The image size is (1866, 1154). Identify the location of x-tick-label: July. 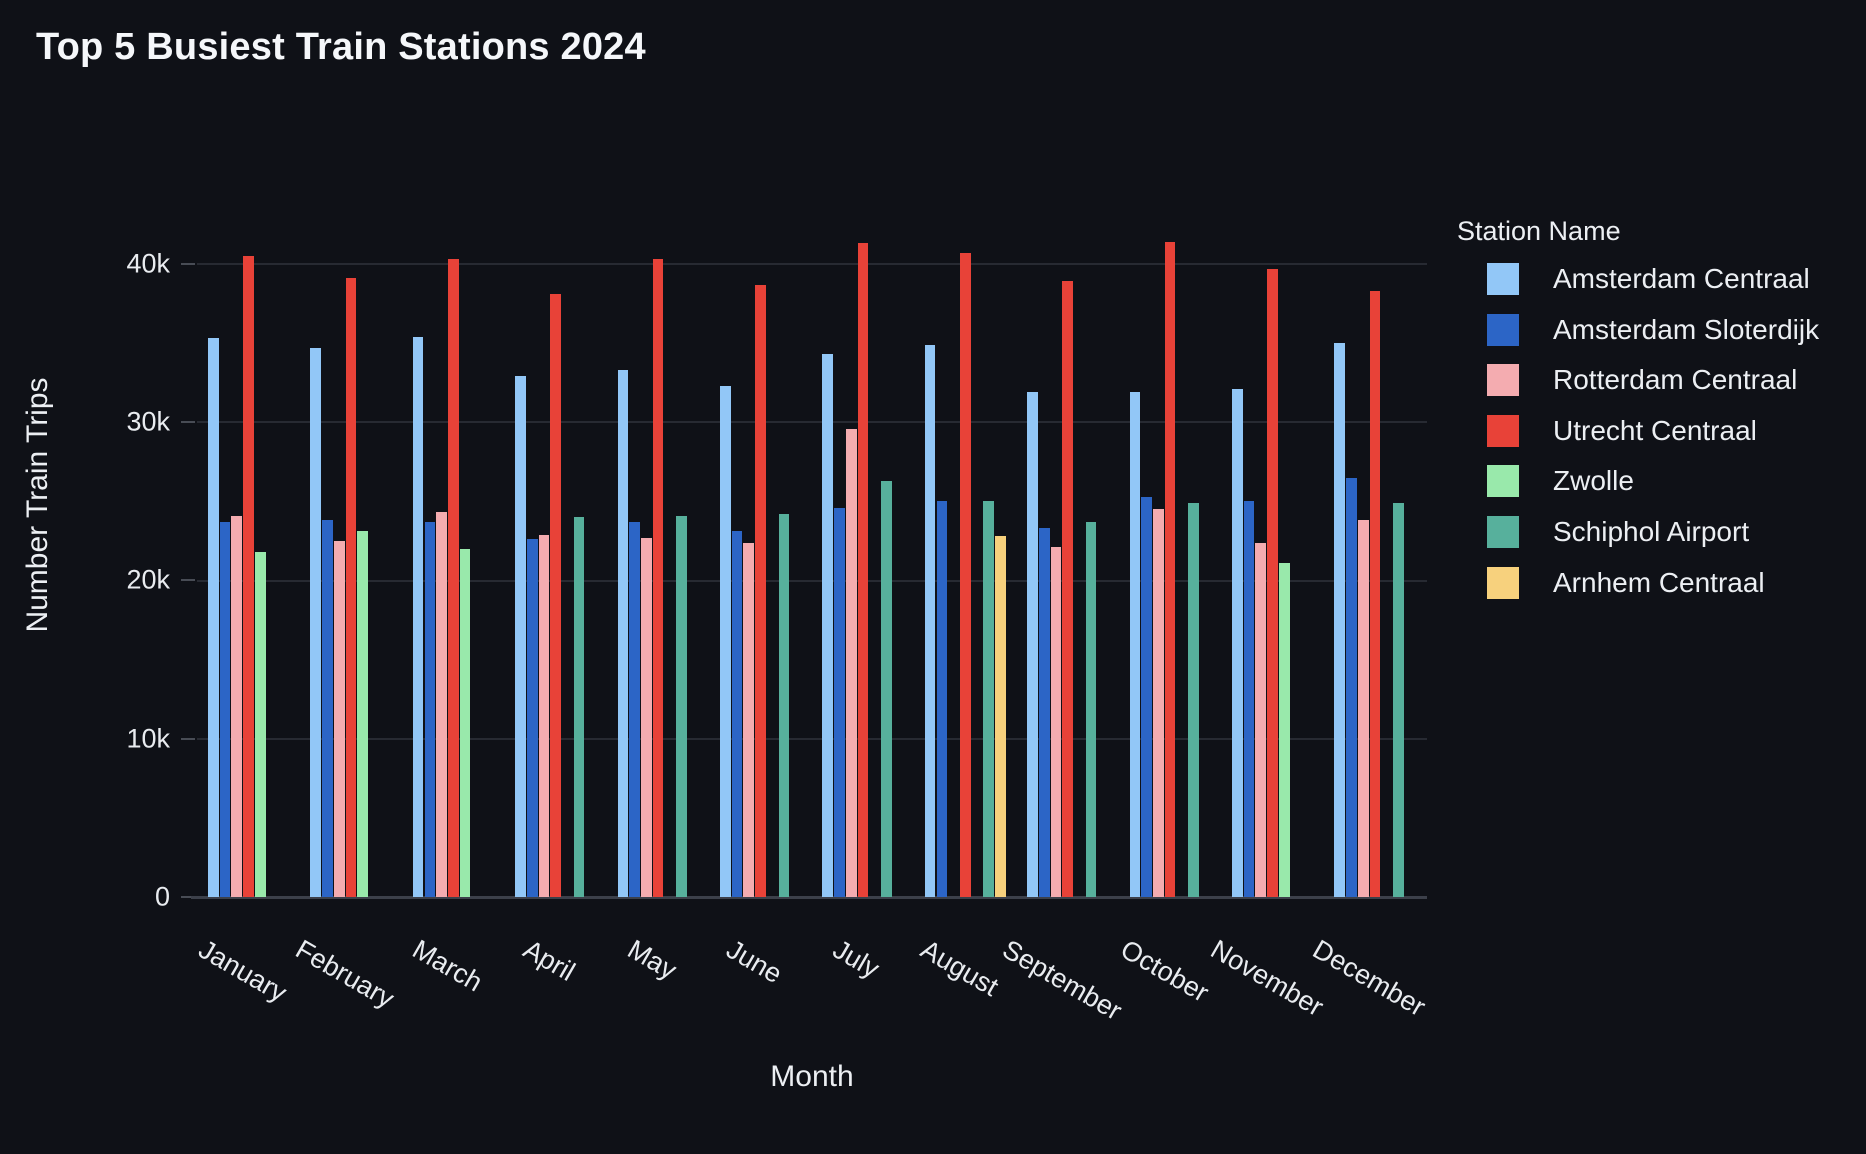
(856, 959).